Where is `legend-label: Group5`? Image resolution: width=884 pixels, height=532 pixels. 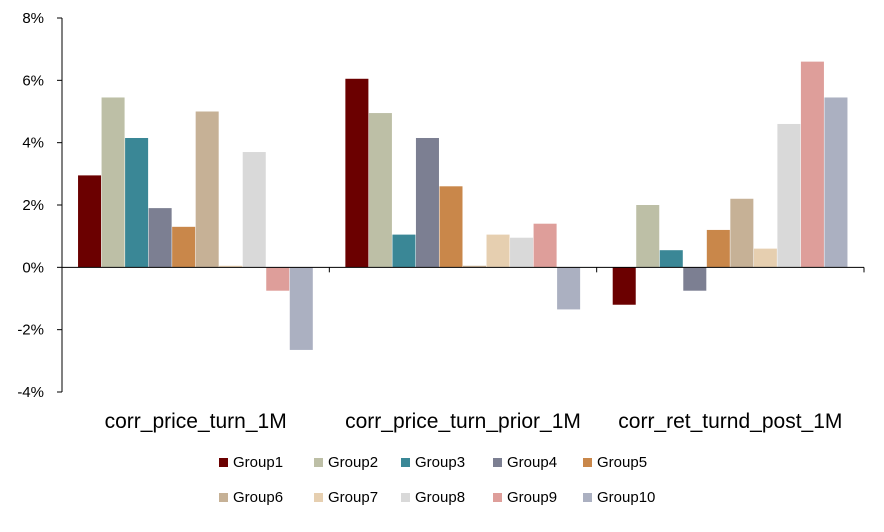 legend-label: Group5 is located at coordinates (622, 462).